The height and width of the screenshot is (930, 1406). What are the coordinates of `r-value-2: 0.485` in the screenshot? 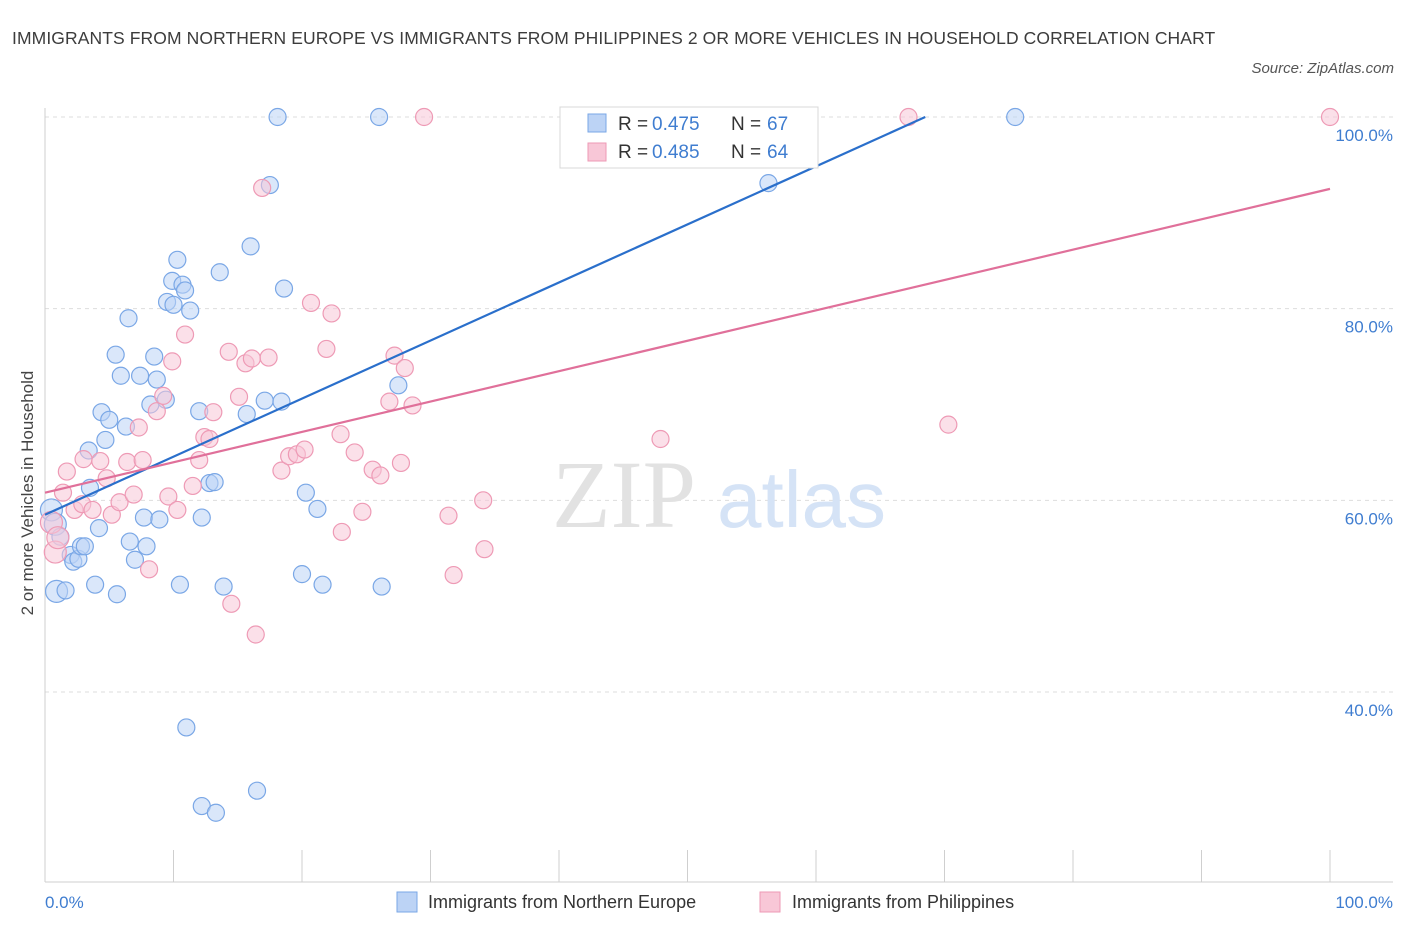 It's located at (676, 152).